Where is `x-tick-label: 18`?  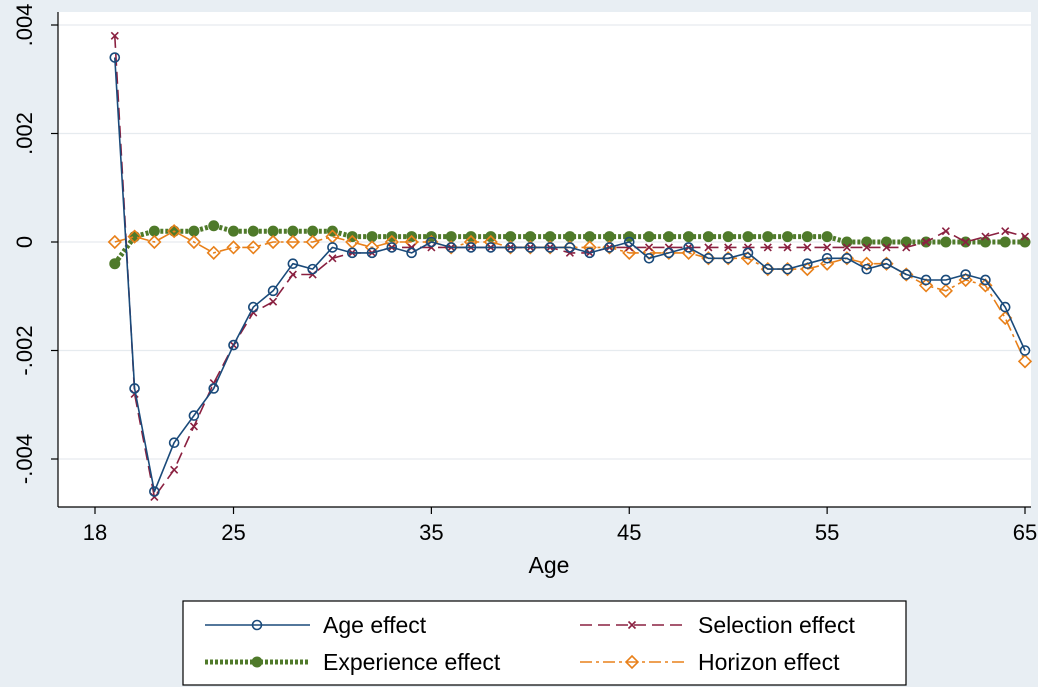 x-tick-label: 18 is located at coordinates (95, 532).